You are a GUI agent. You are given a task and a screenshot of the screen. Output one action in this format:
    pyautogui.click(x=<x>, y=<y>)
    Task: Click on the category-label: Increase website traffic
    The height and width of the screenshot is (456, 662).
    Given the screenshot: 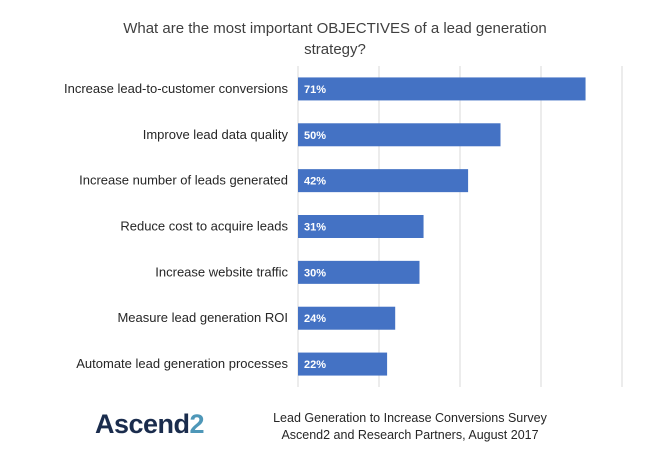 What is the action you would take?
    pyautogui.click(x=221, y=271)
    